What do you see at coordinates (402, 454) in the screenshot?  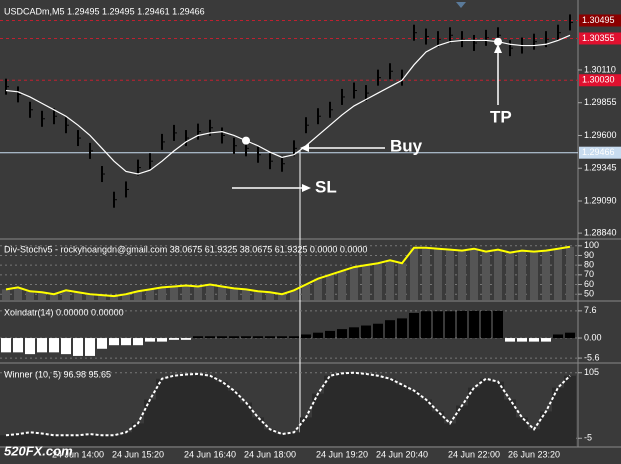 I see `x-tick-label: 24 Jun 20:40` at bounding box center [402, 454].